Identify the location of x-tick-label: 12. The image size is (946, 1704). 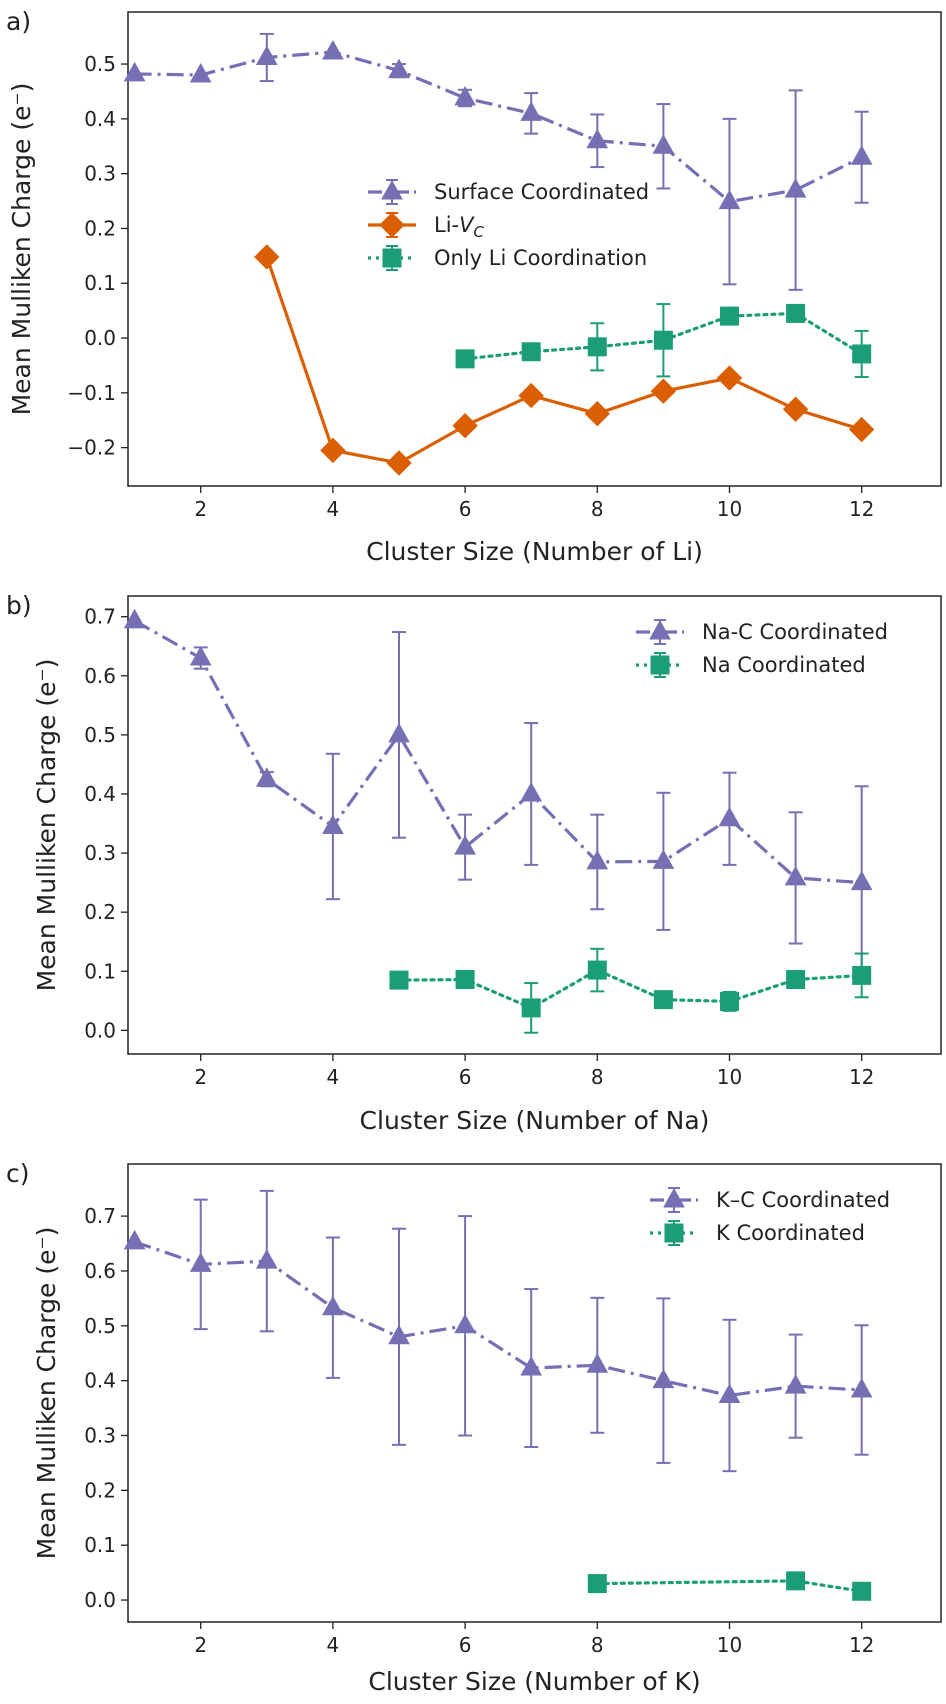
(861, 1077).